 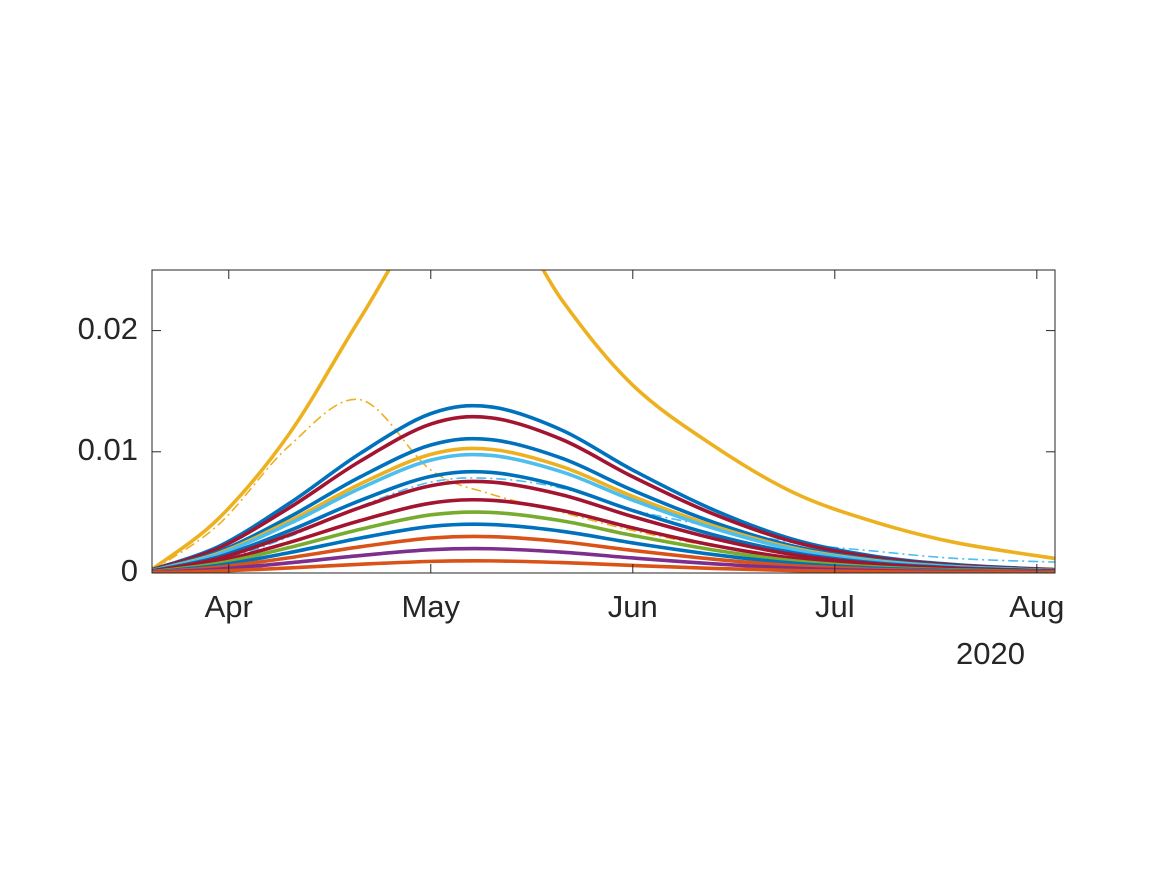 What do you see at coordinates (129, 570) in the screenshot?
I see `y-tick-label: 0` at bounding box center [129, 570].